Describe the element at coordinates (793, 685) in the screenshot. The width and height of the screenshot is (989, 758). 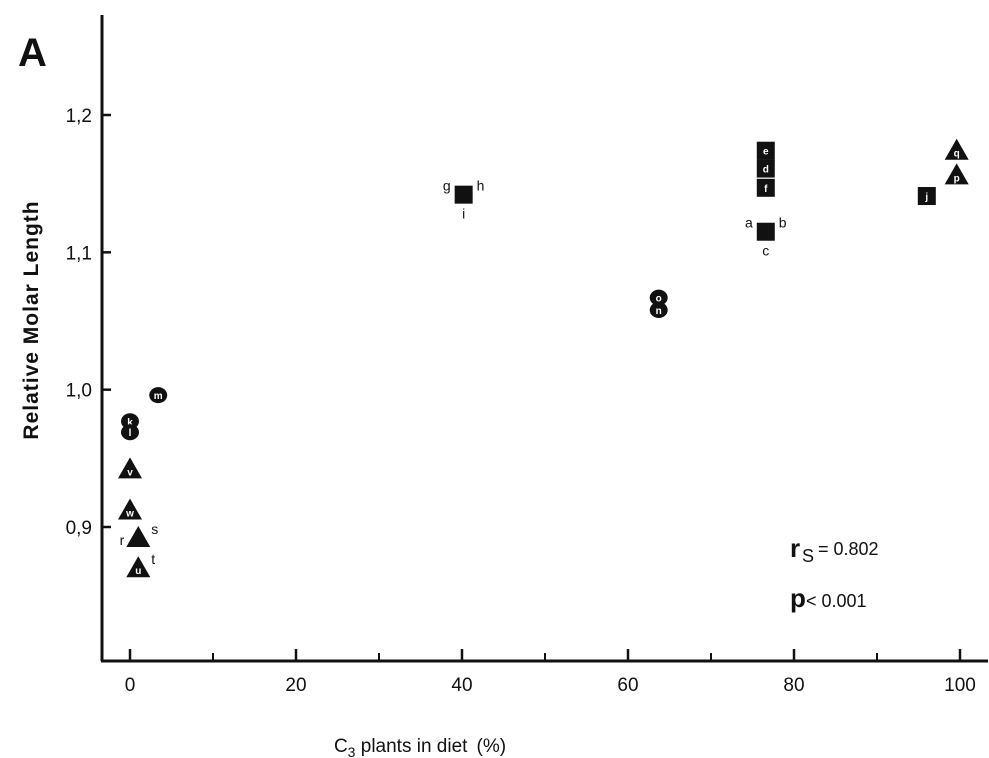
I see `x-tick-label: 80` at that location.